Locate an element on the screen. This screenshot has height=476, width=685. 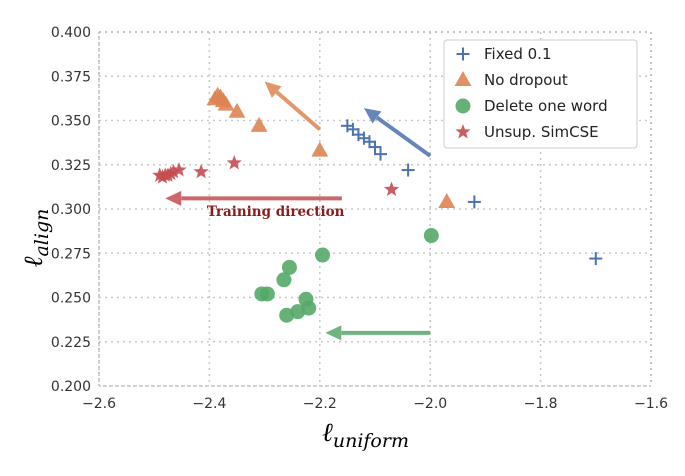
x-axis-title-main: ℓ is located at coordinates (327, 433).